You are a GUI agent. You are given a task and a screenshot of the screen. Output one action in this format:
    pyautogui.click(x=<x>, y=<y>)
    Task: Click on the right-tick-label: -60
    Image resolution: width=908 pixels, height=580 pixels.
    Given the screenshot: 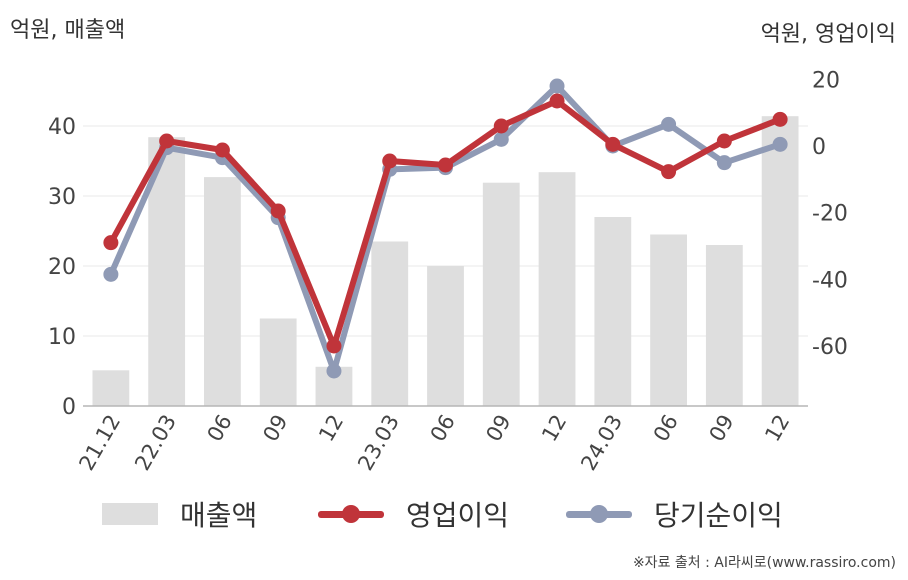 What is the action you would take?
    pyautogui.click(x=830, y=347)
    